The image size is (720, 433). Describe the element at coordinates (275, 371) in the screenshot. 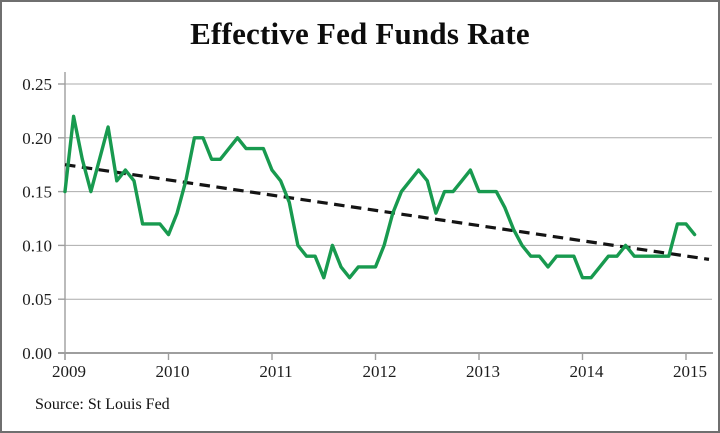

I see `x-tick-label: 2011` at that location.